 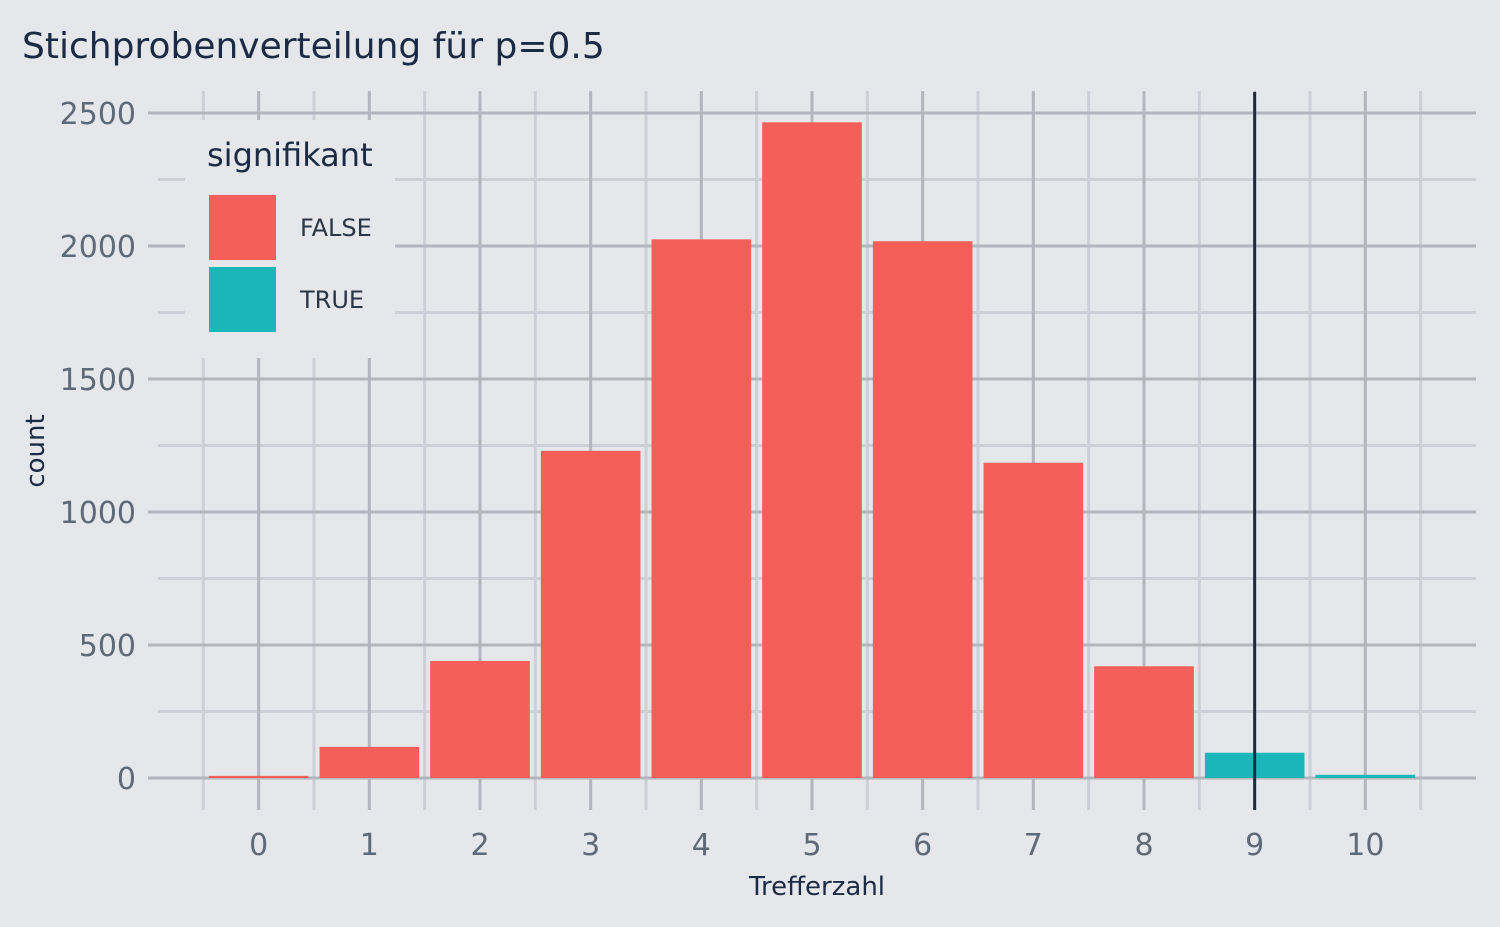 I want to click on y-tick-label: 2500, so click(x=98, y=114).